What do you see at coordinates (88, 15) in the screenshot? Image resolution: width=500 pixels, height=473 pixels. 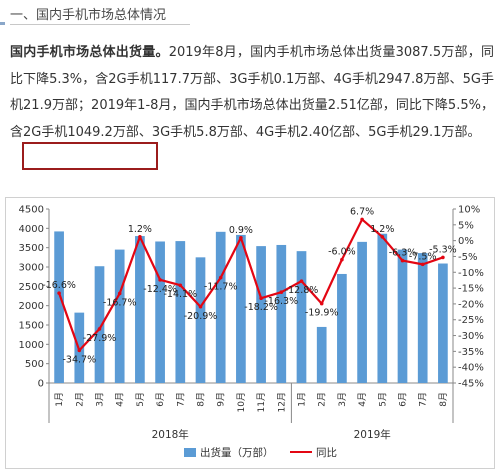 I see `section-title: 一、国内手机市场总体情况` at bounding box center [88, 15].